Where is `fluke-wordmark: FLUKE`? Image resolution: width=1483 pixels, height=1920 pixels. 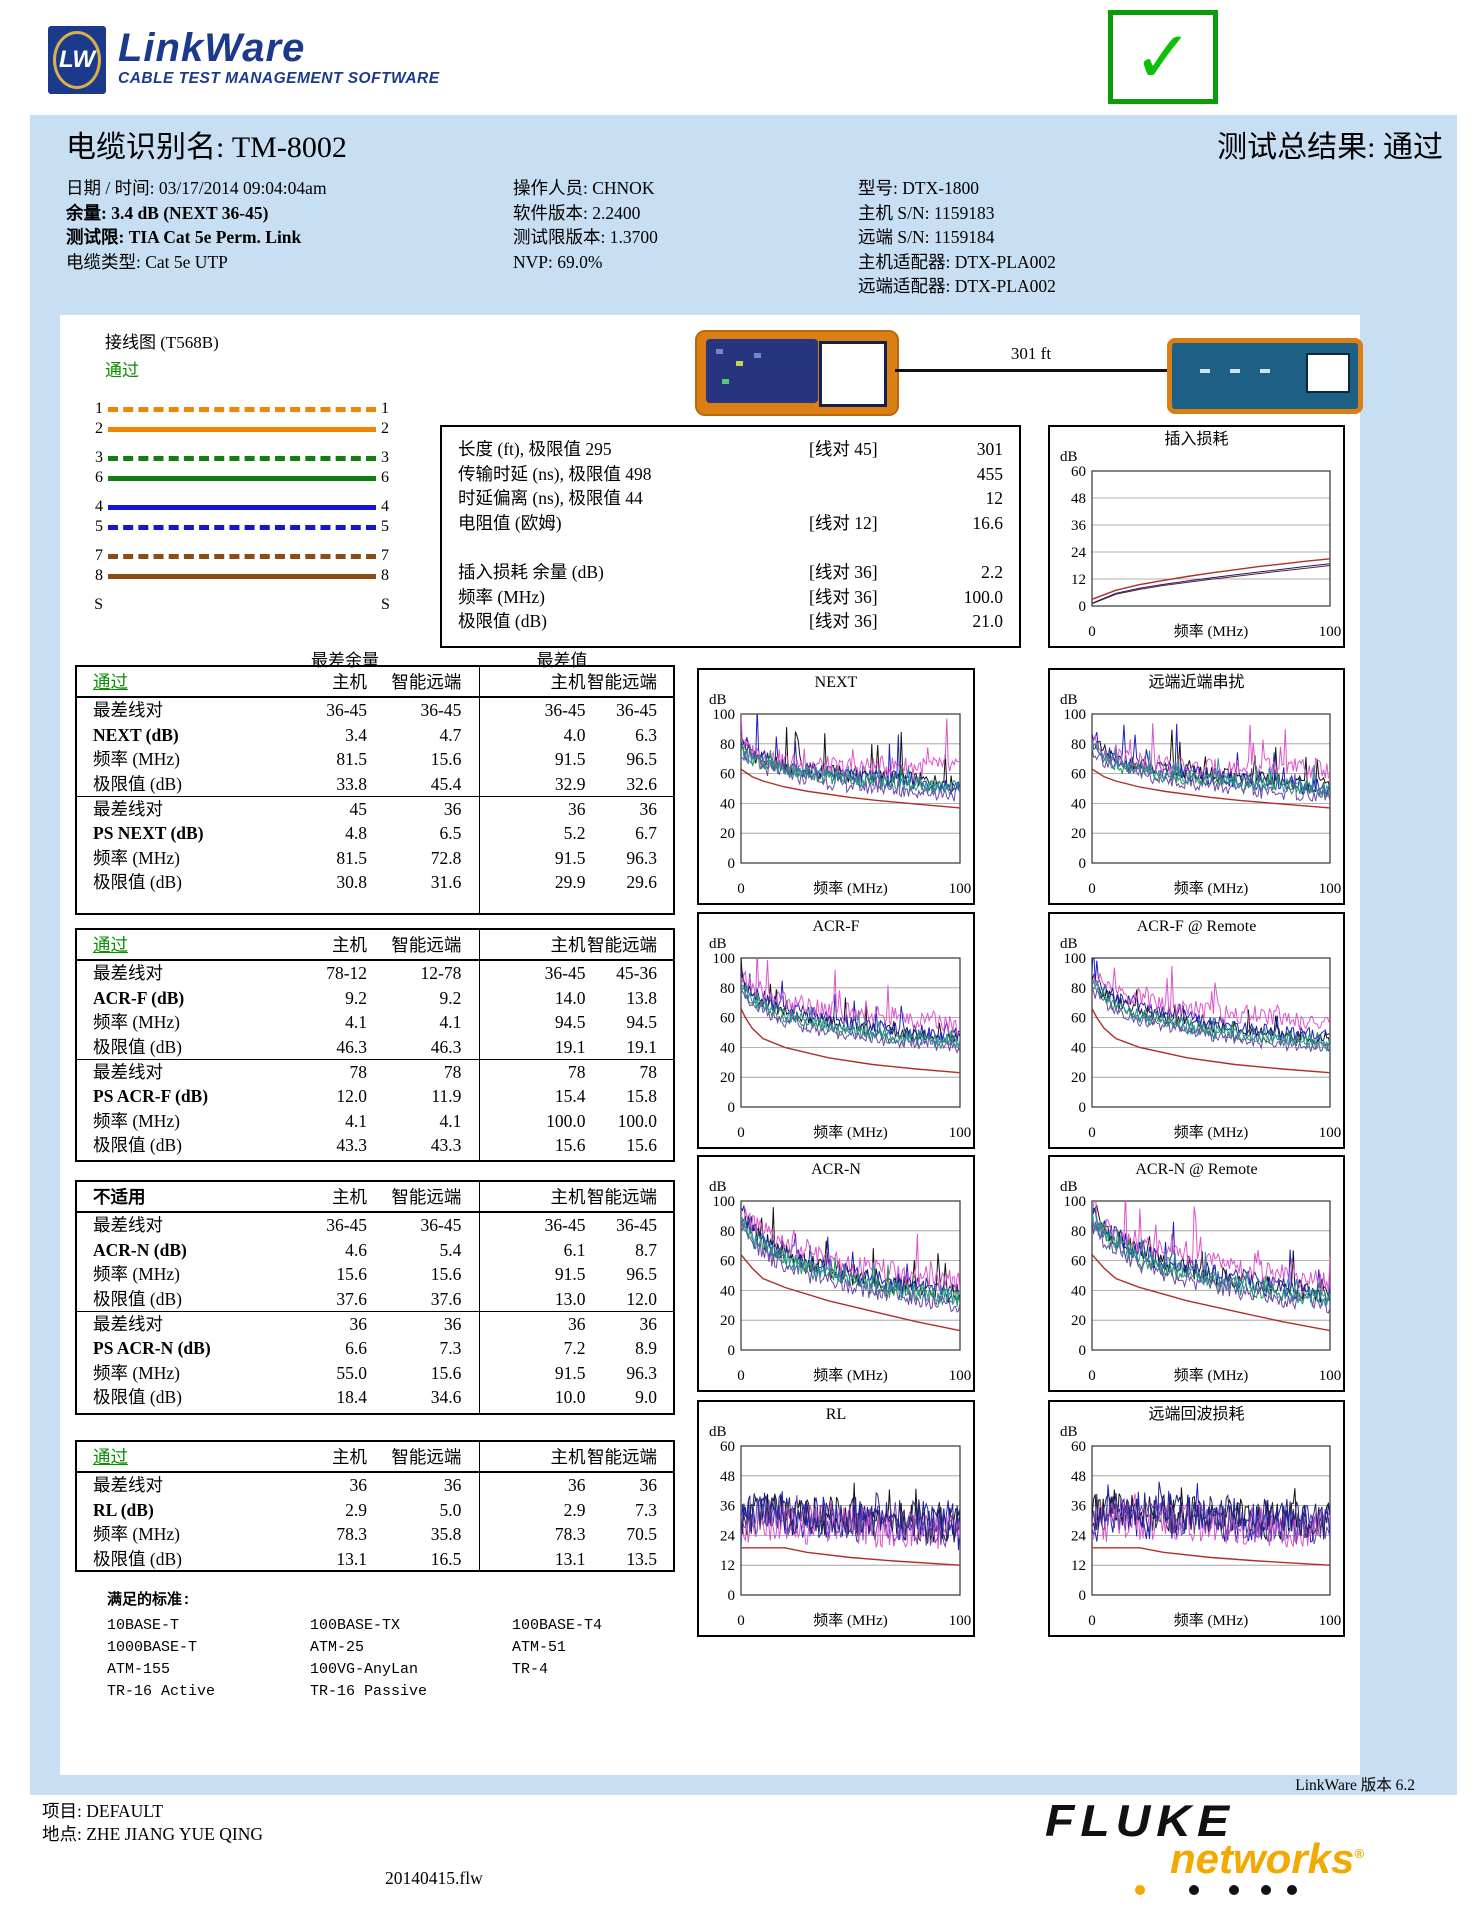 fluke-wordmark: FLUKE is located at coordinates (1140, 1821).